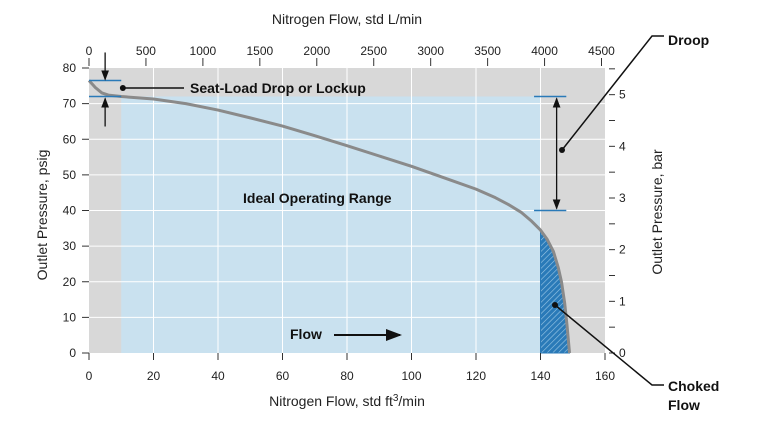 The image size is (760, 433). I want to click on x-tick-label: 120, so click(476, 376).